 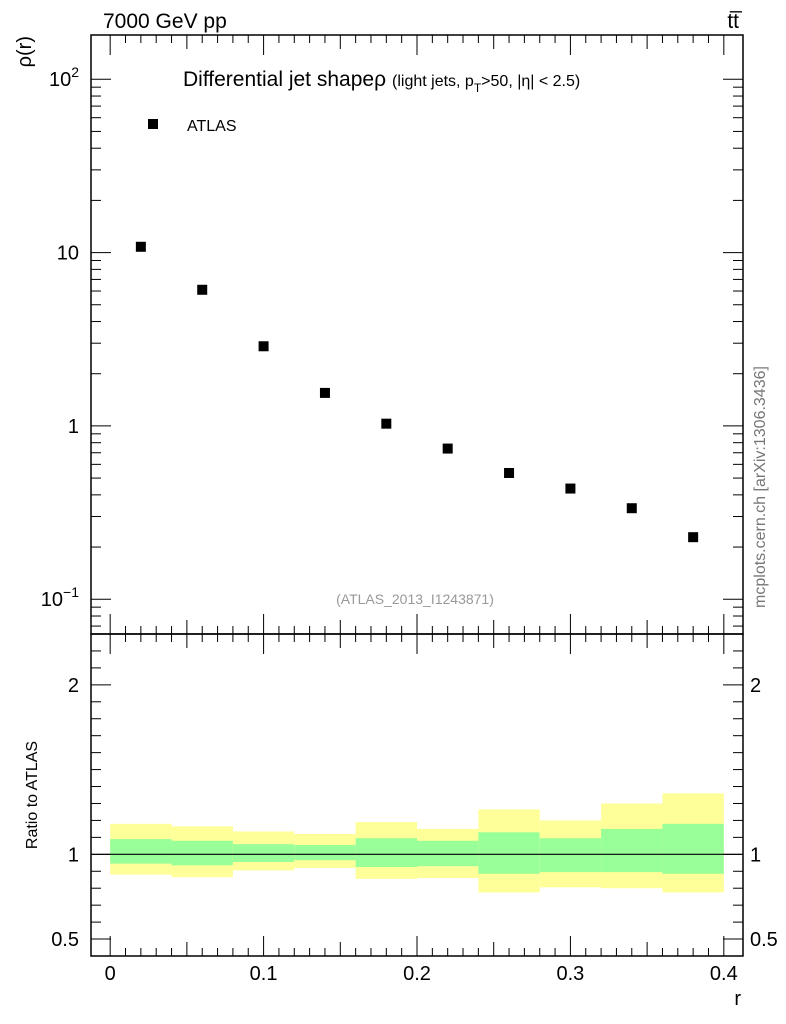 What do you see at coordinates (478, 88) in the screenshot?
I see `main-title-subscript: T` at bounding box center [478, 88].